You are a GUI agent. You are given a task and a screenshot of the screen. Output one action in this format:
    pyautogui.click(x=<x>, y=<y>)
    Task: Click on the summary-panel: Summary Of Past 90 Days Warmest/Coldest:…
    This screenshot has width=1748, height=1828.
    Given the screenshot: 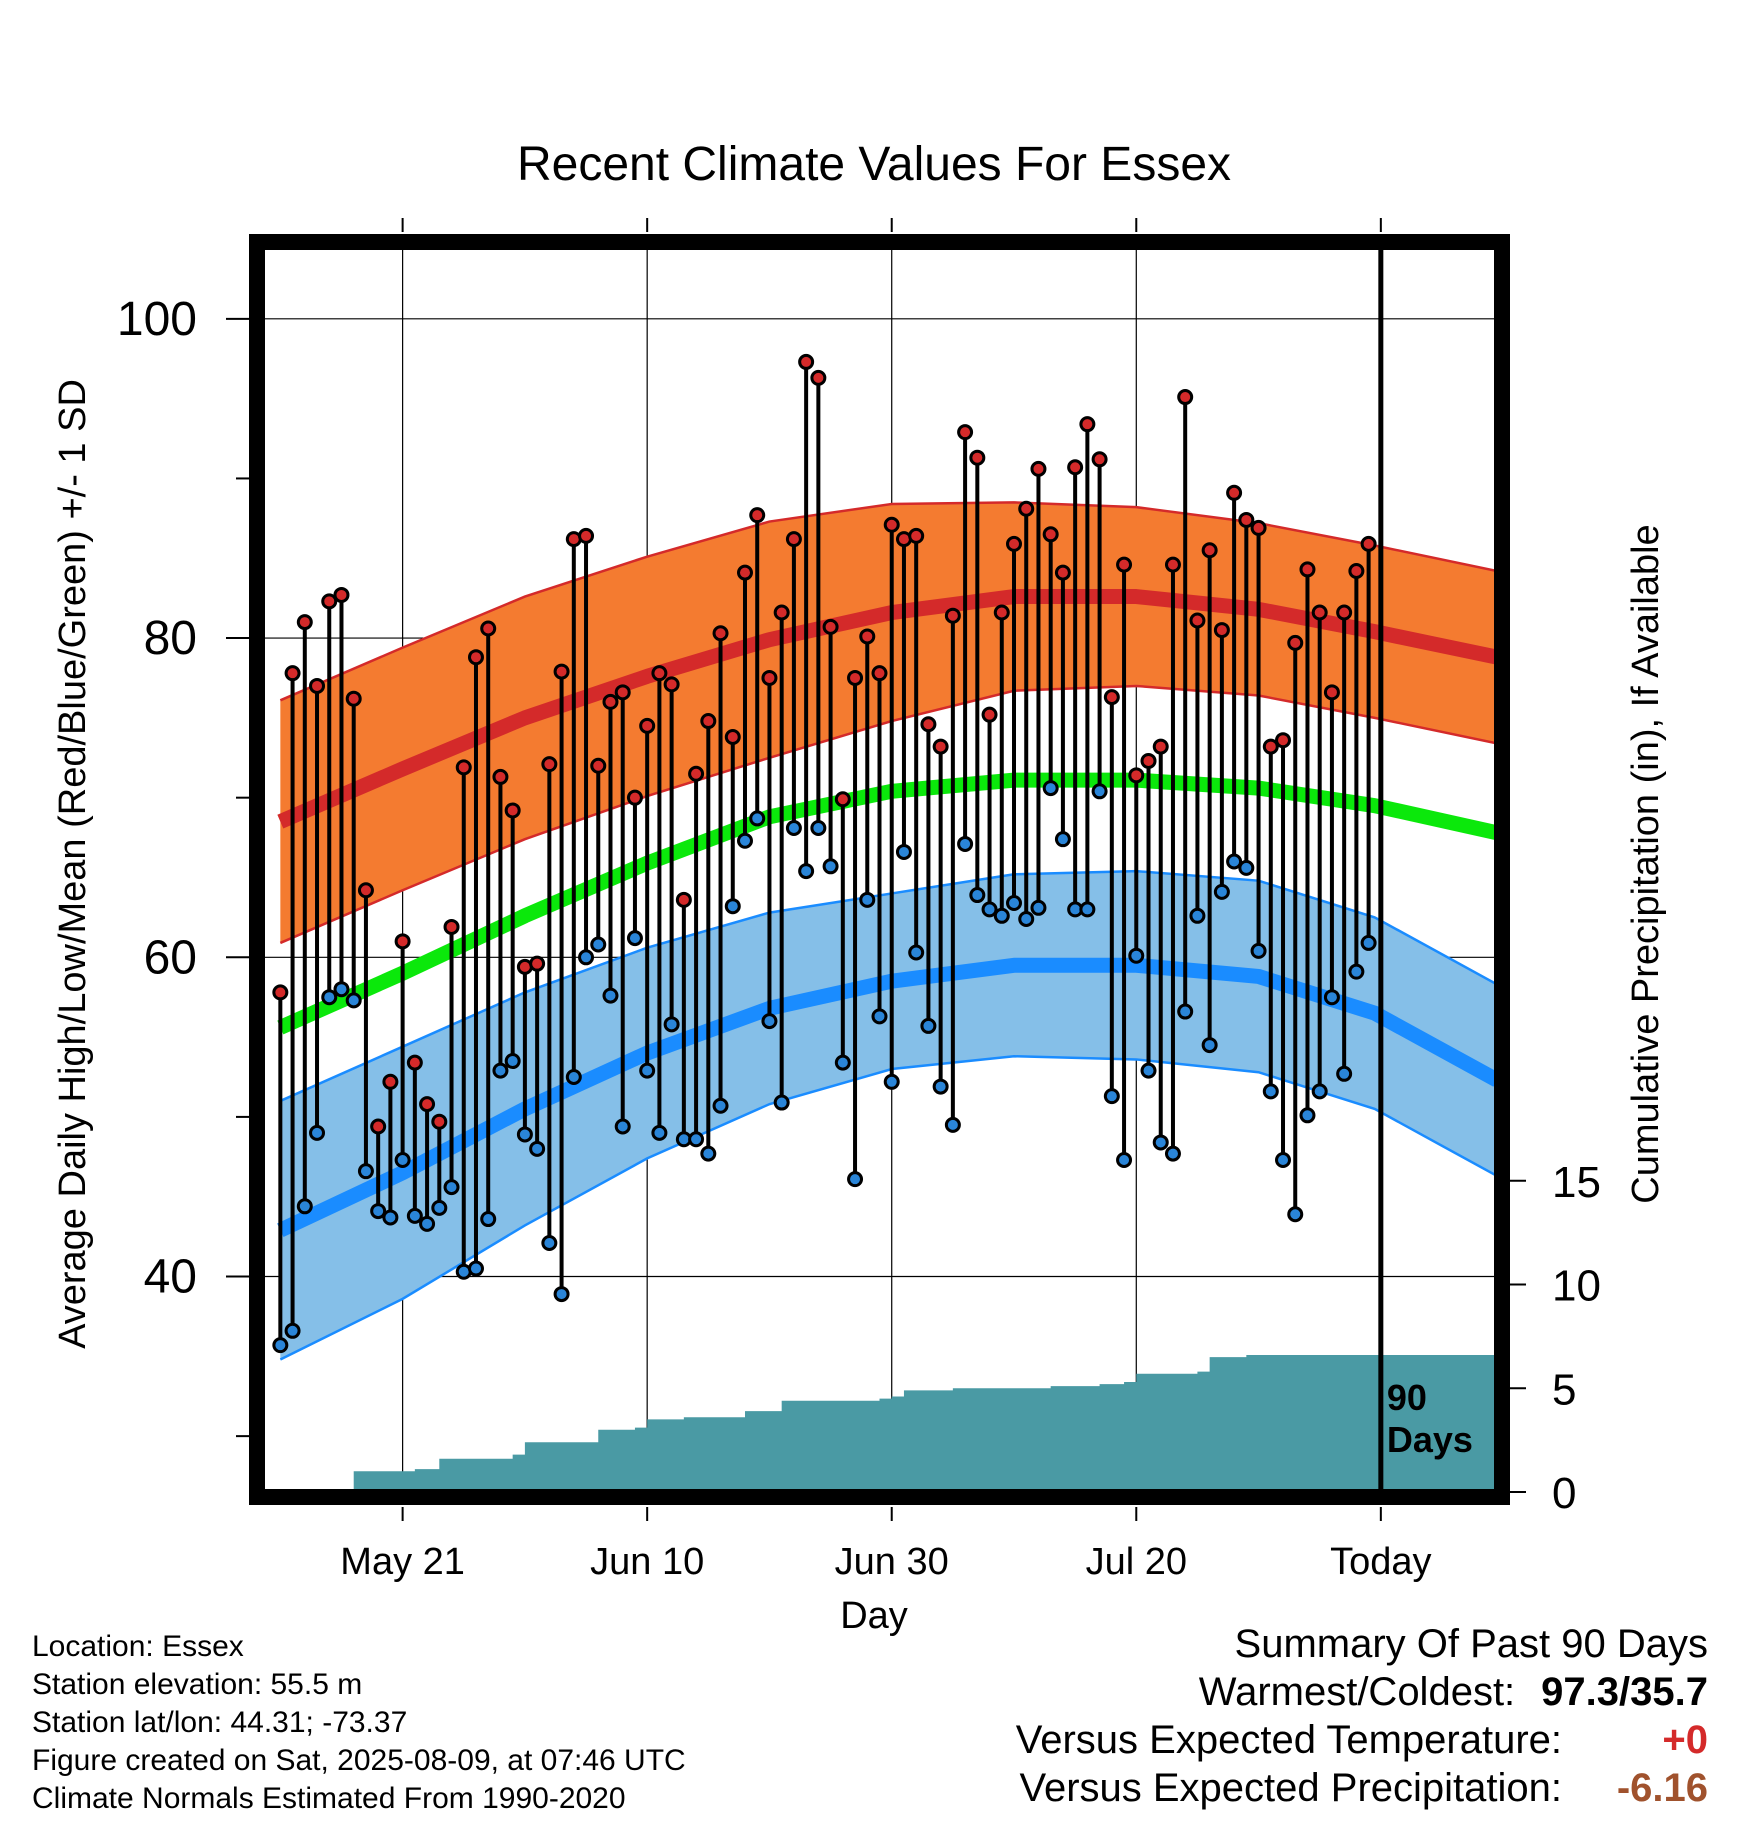 What is the action you would take?
    pyautogui.click(x=1362, y=1716)
    